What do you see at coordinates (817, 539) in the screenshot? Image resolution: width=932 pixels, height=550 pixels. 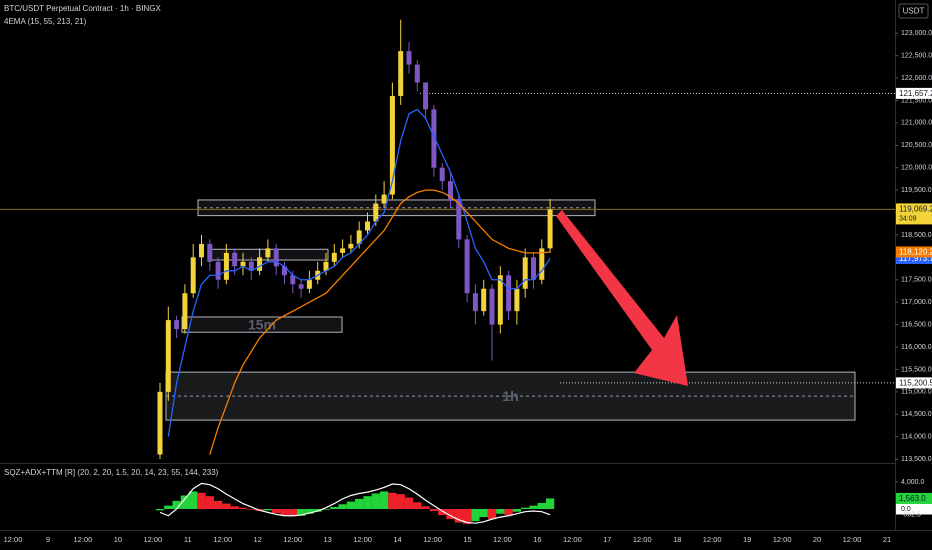 I see `x-tick-label: 20` at bounding box center [817, 539].